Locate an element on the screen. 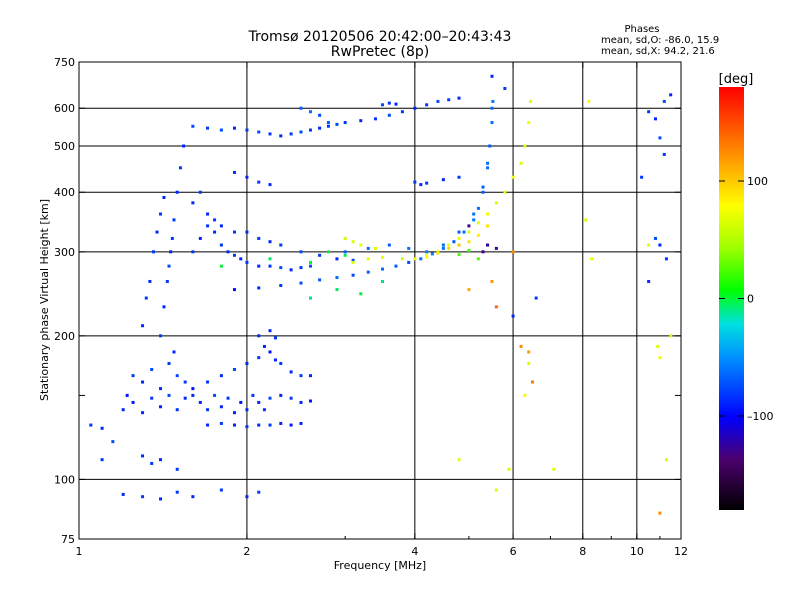  colorbar-tick-label: 100 is located at coordinates (757, 181).